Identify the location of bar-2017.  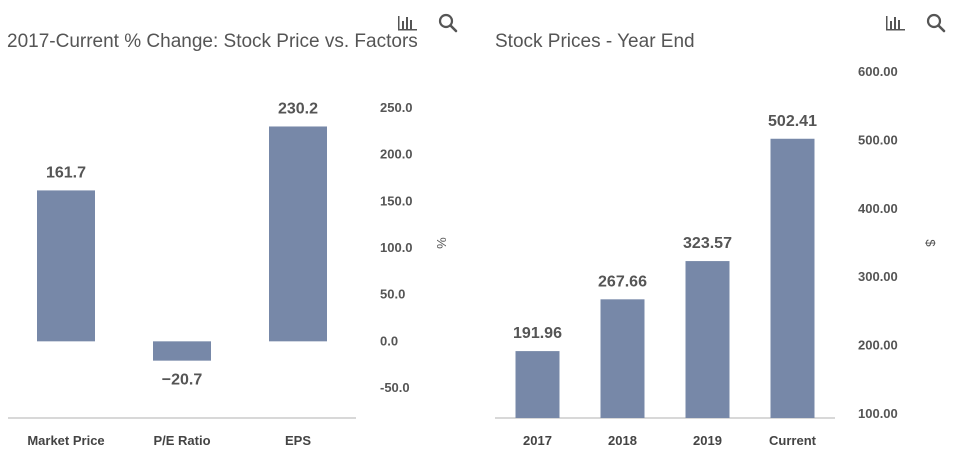
(537, 384).